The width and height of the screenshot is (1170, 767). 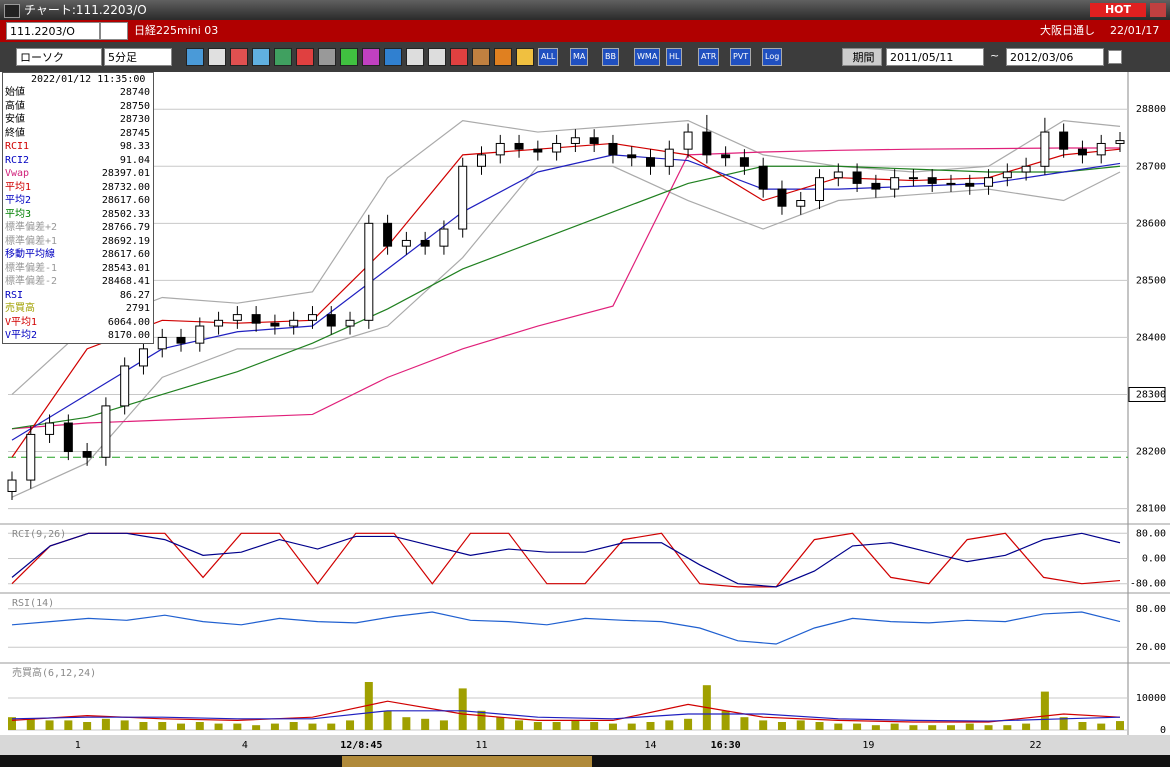 What do you see at coordinates (481, 745) in the screenshot?
I see `x-tick-label: 11` at bounding box center [481, 745].